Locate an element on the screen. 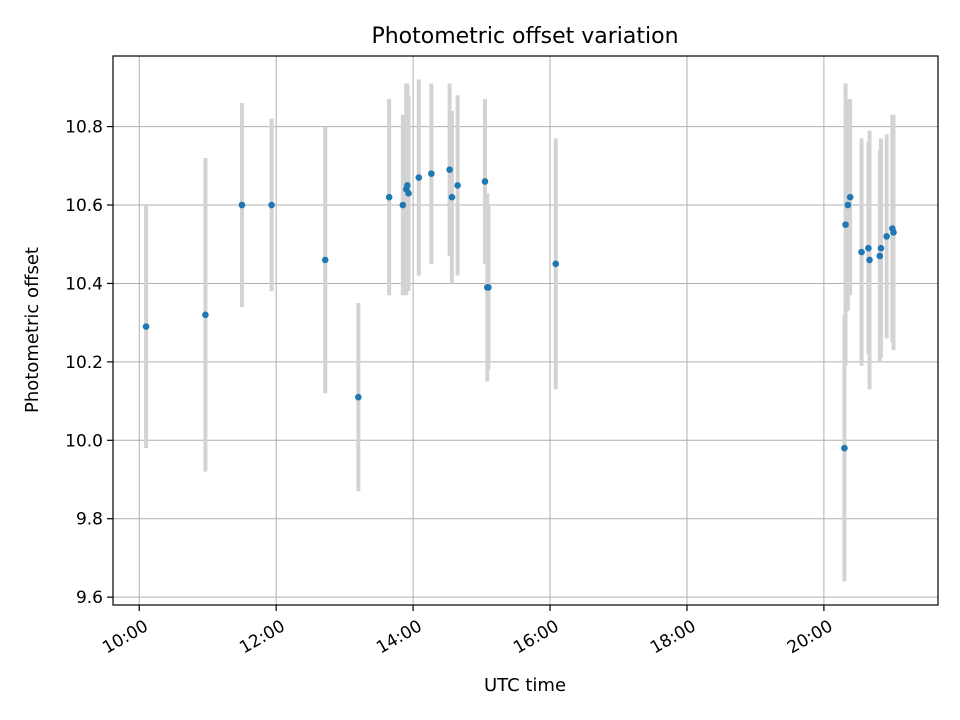 The width and height of the screenshot is (960, 720). y-tick-label: 10.0 is located at coordinates (84, 441).